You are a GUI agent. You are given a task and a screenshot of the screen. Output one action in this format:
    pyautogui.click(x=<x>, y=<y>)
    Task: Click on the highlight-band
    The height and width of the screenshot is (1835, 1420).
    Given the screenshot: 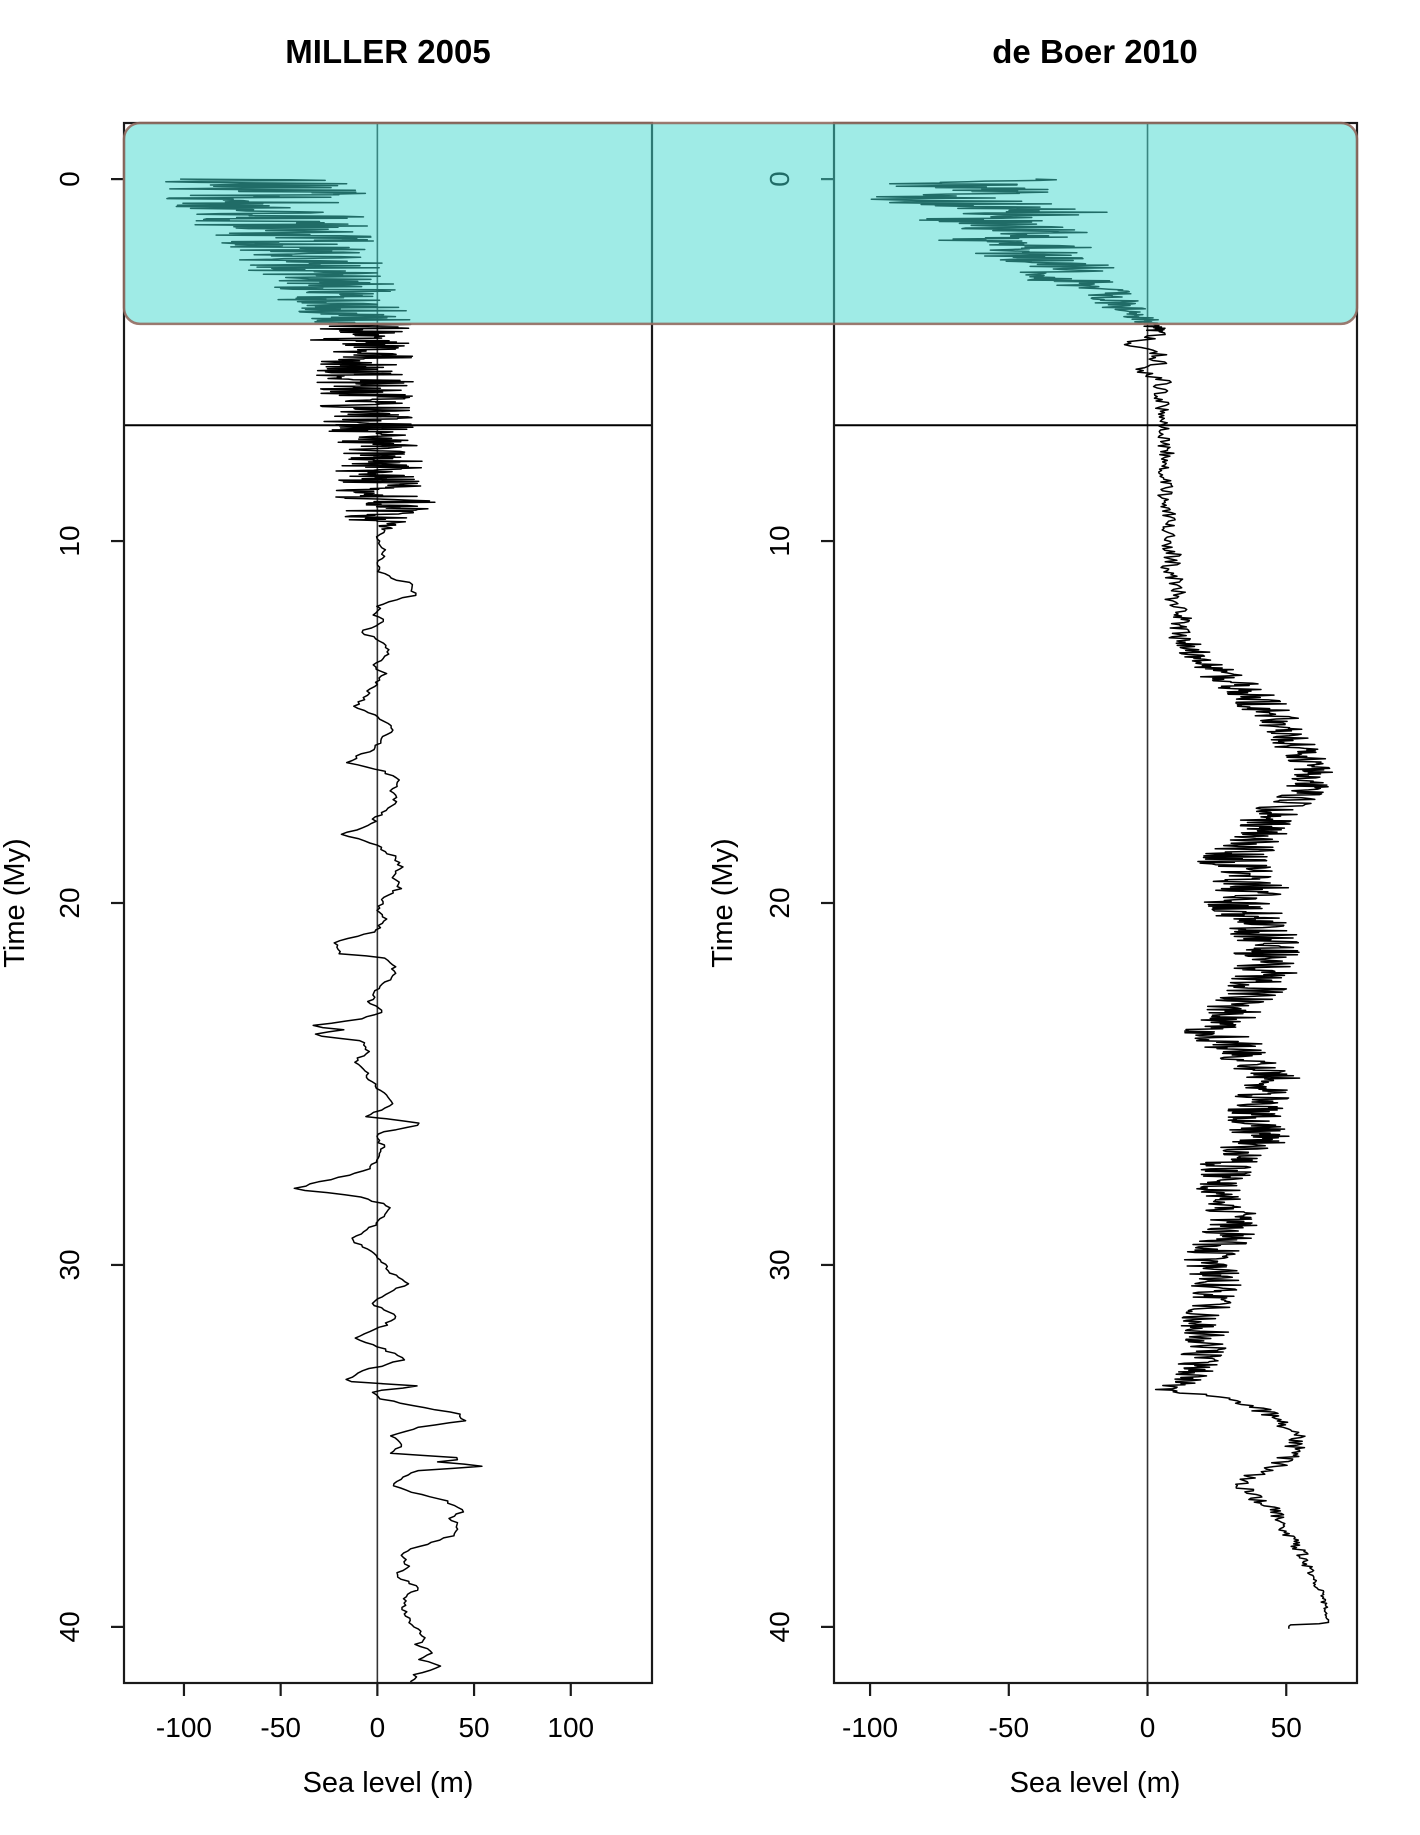 What is the action you would take?
    pyautogui.click(x=740, y=223)
    